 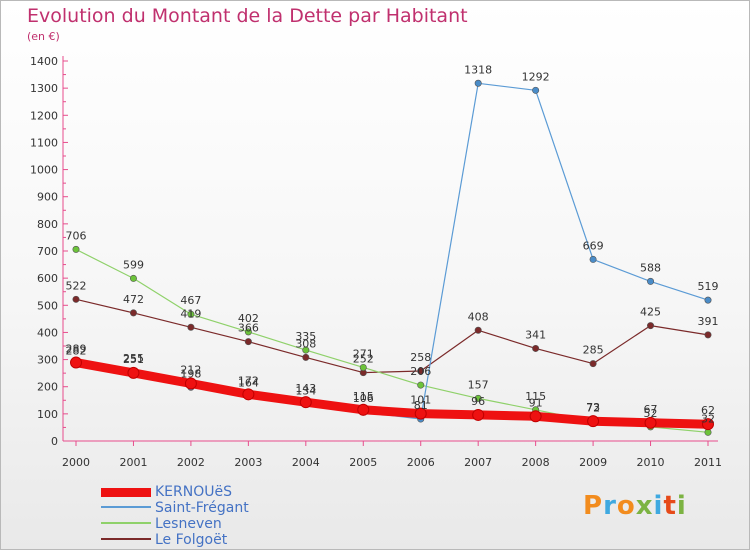 I want to click on data-label: 1318, so click(x=478, y=69).